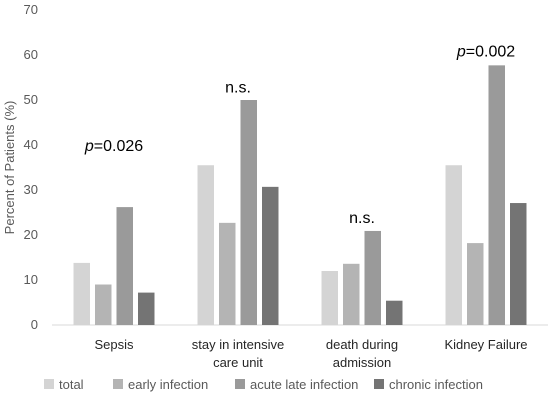 The height and width of the screenshot is (401, 550). Describe the element at coordinates (71, 384) in the screenshot. I see `legend-label: total` at that location.